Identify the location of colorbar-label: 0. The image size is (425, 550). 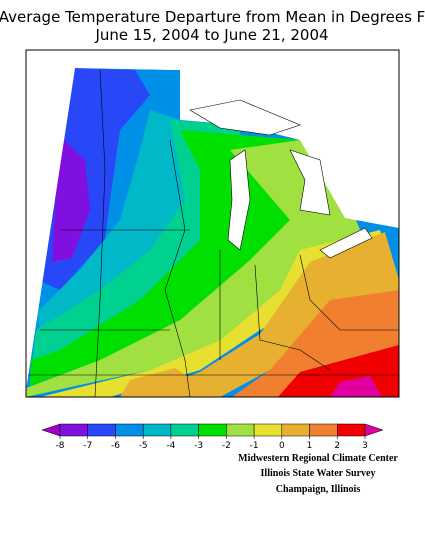
(282, 446).